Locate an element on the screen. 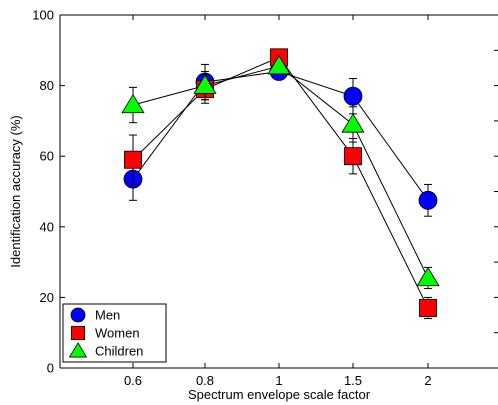 This screenshot has height=405, width=498. y-tick-label: 80 is located at coordinates (47, 85).